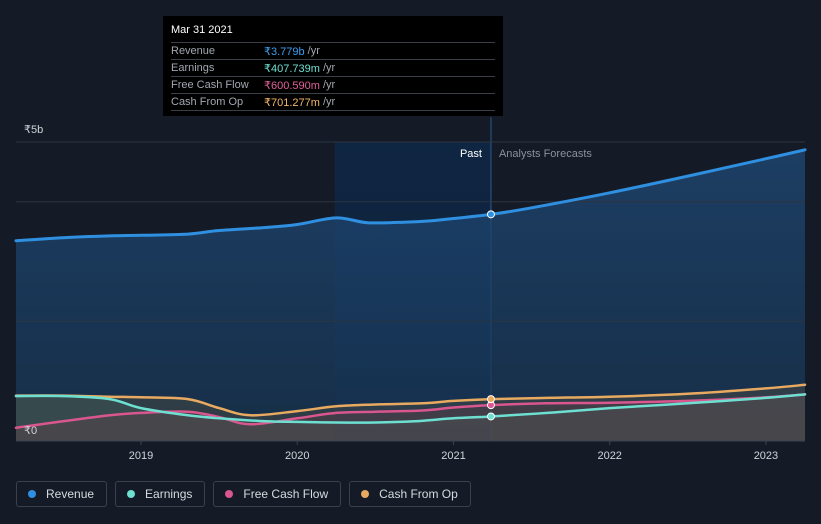 The height and width of the screenshot is (524, 821). What do you see at coordinates (490, 399) in the screenshot?
I see `cash-from-op-marker` at bounding box center [490, 399].